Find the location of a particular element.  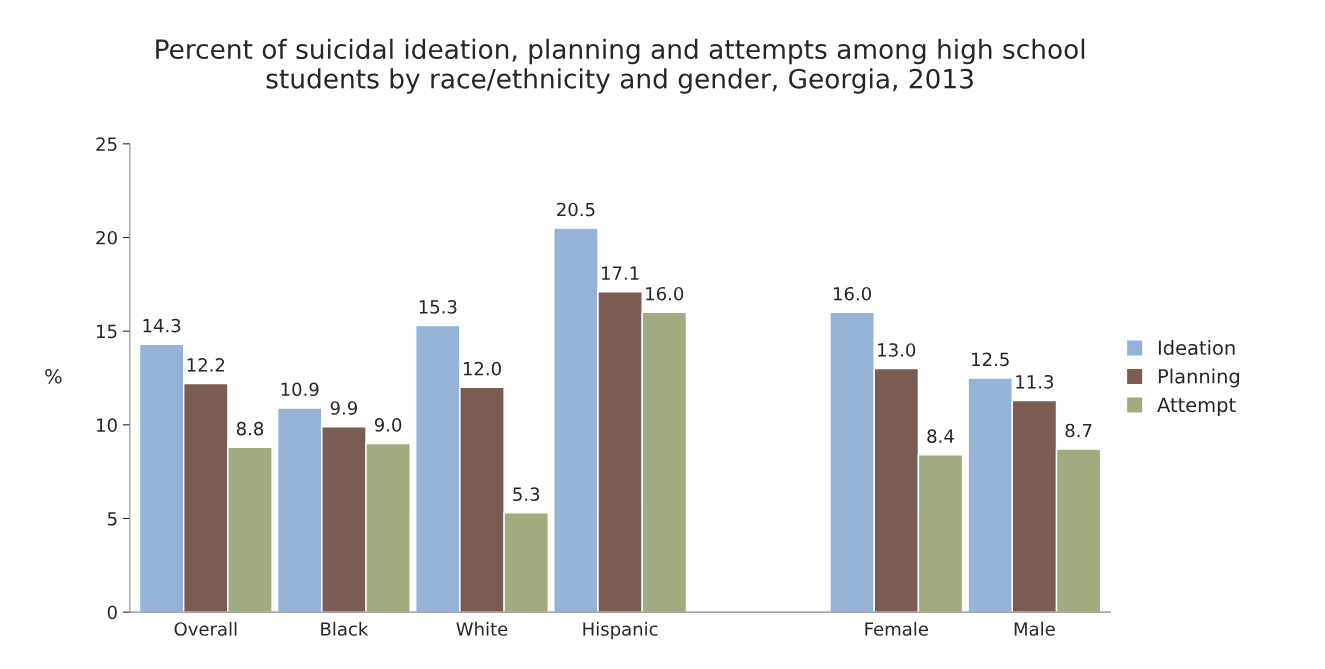

data-label: 12.5 is located at coordinates (990, 359).